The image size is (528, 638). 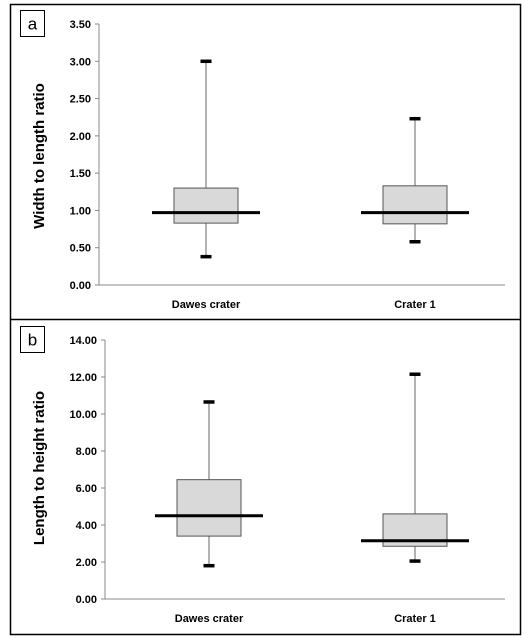 I want to click on panel-a-tick-label: 0.50, so click(x=80, y=249).